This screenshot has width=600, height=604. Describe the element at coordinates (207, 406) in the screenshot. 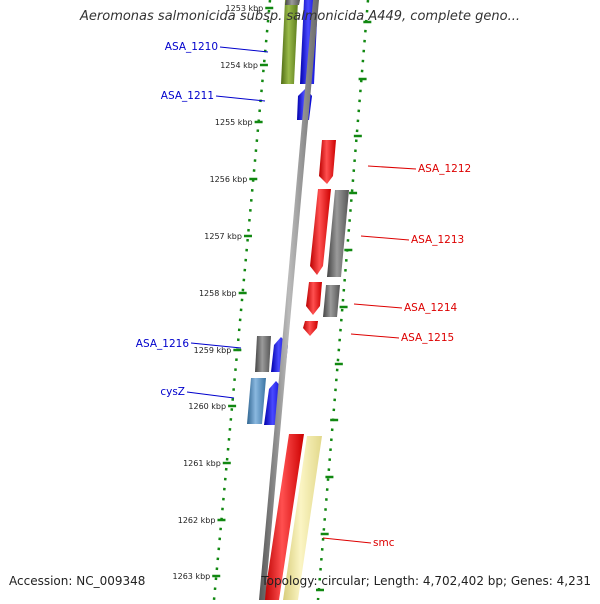

I see `ruler-tick-label: 1260 kbp` at that location.